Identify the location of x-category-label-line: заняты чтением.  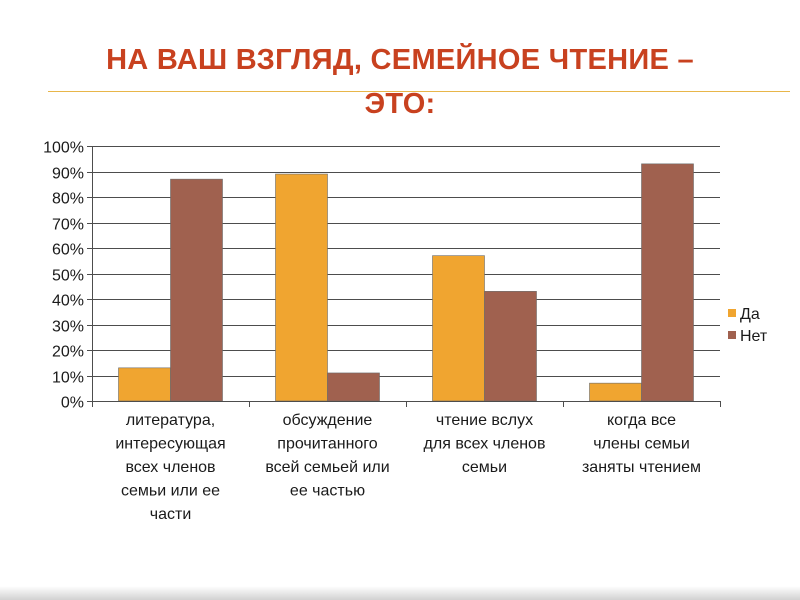
(641, 467).